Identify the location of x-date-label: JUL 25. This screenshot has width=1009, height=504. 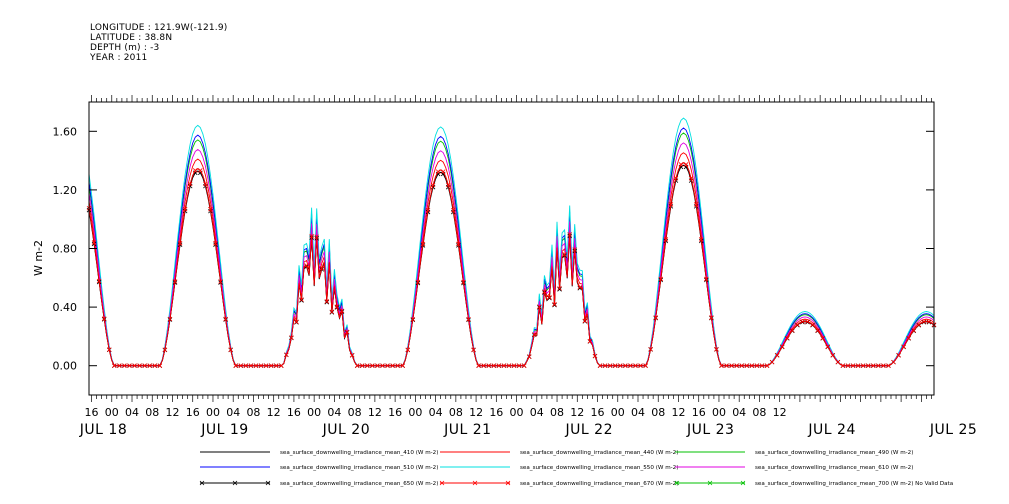
(953, 430).